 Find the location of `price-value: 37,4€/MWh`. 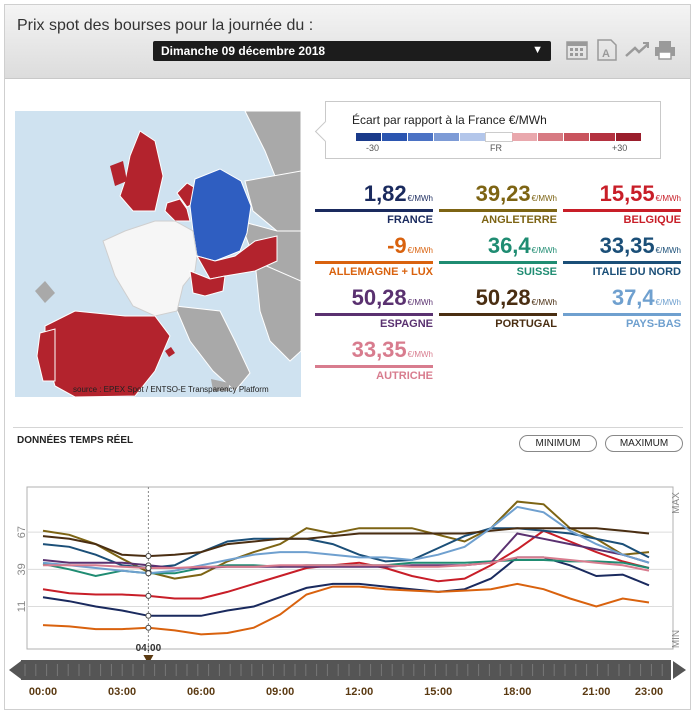

price-value: 37,4€/MWh is located at coordinates (646, 297).